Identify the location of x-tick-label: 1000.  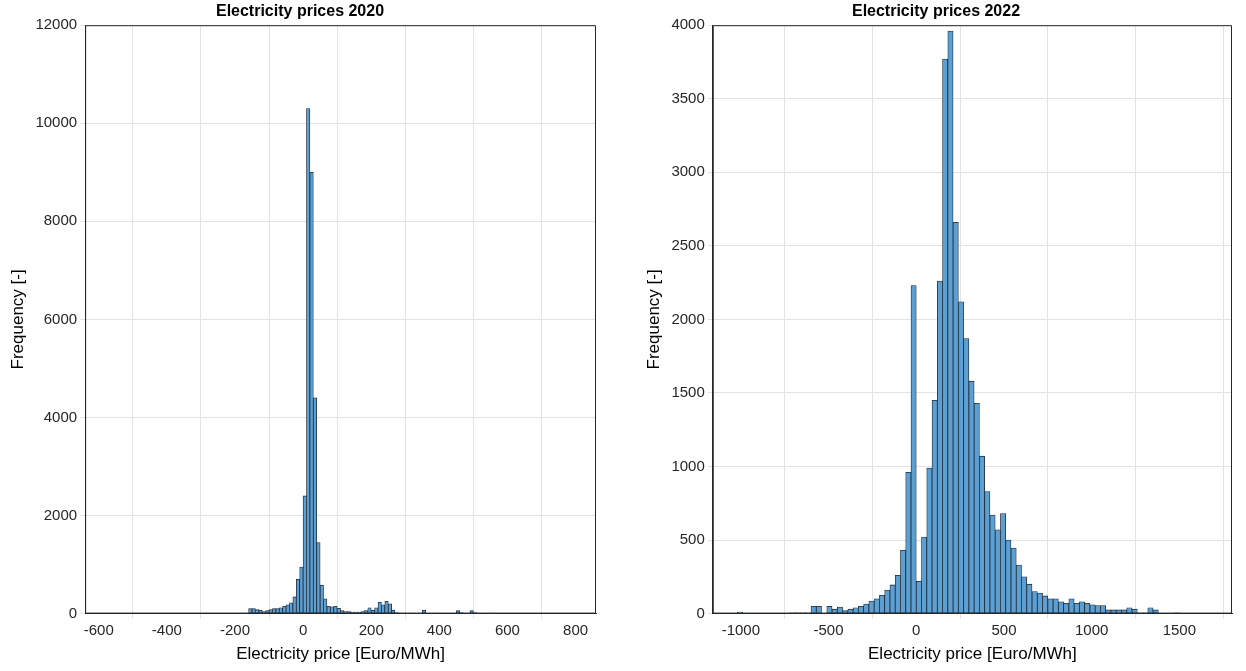
(1091, 629).